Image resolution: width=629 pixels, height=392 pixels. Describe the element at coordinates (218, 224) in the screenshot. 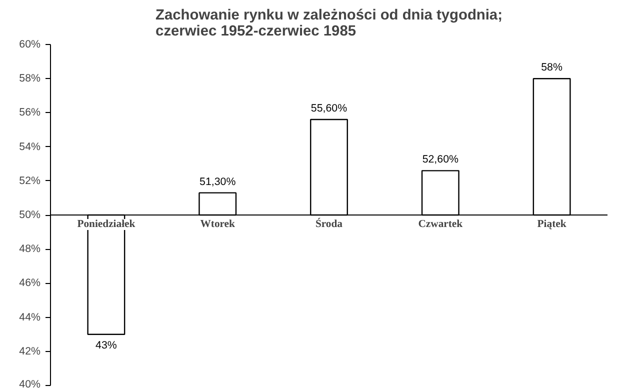

I see `x-tick-label: Wtorek` at that location.